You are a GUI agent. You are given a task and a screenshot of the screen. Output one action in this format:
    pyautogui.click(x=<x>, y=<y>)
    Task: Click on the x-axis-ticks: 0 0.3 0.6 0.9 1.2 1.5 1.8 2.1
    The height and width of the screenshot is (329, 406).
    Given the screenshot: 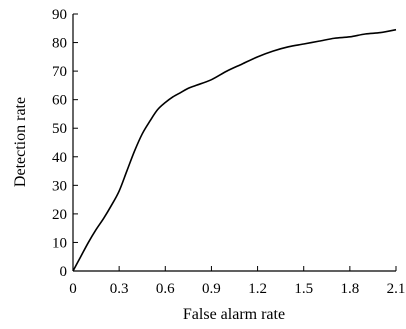 What is the action you would take?
    pyautogui.click(x=237, y=281)
    